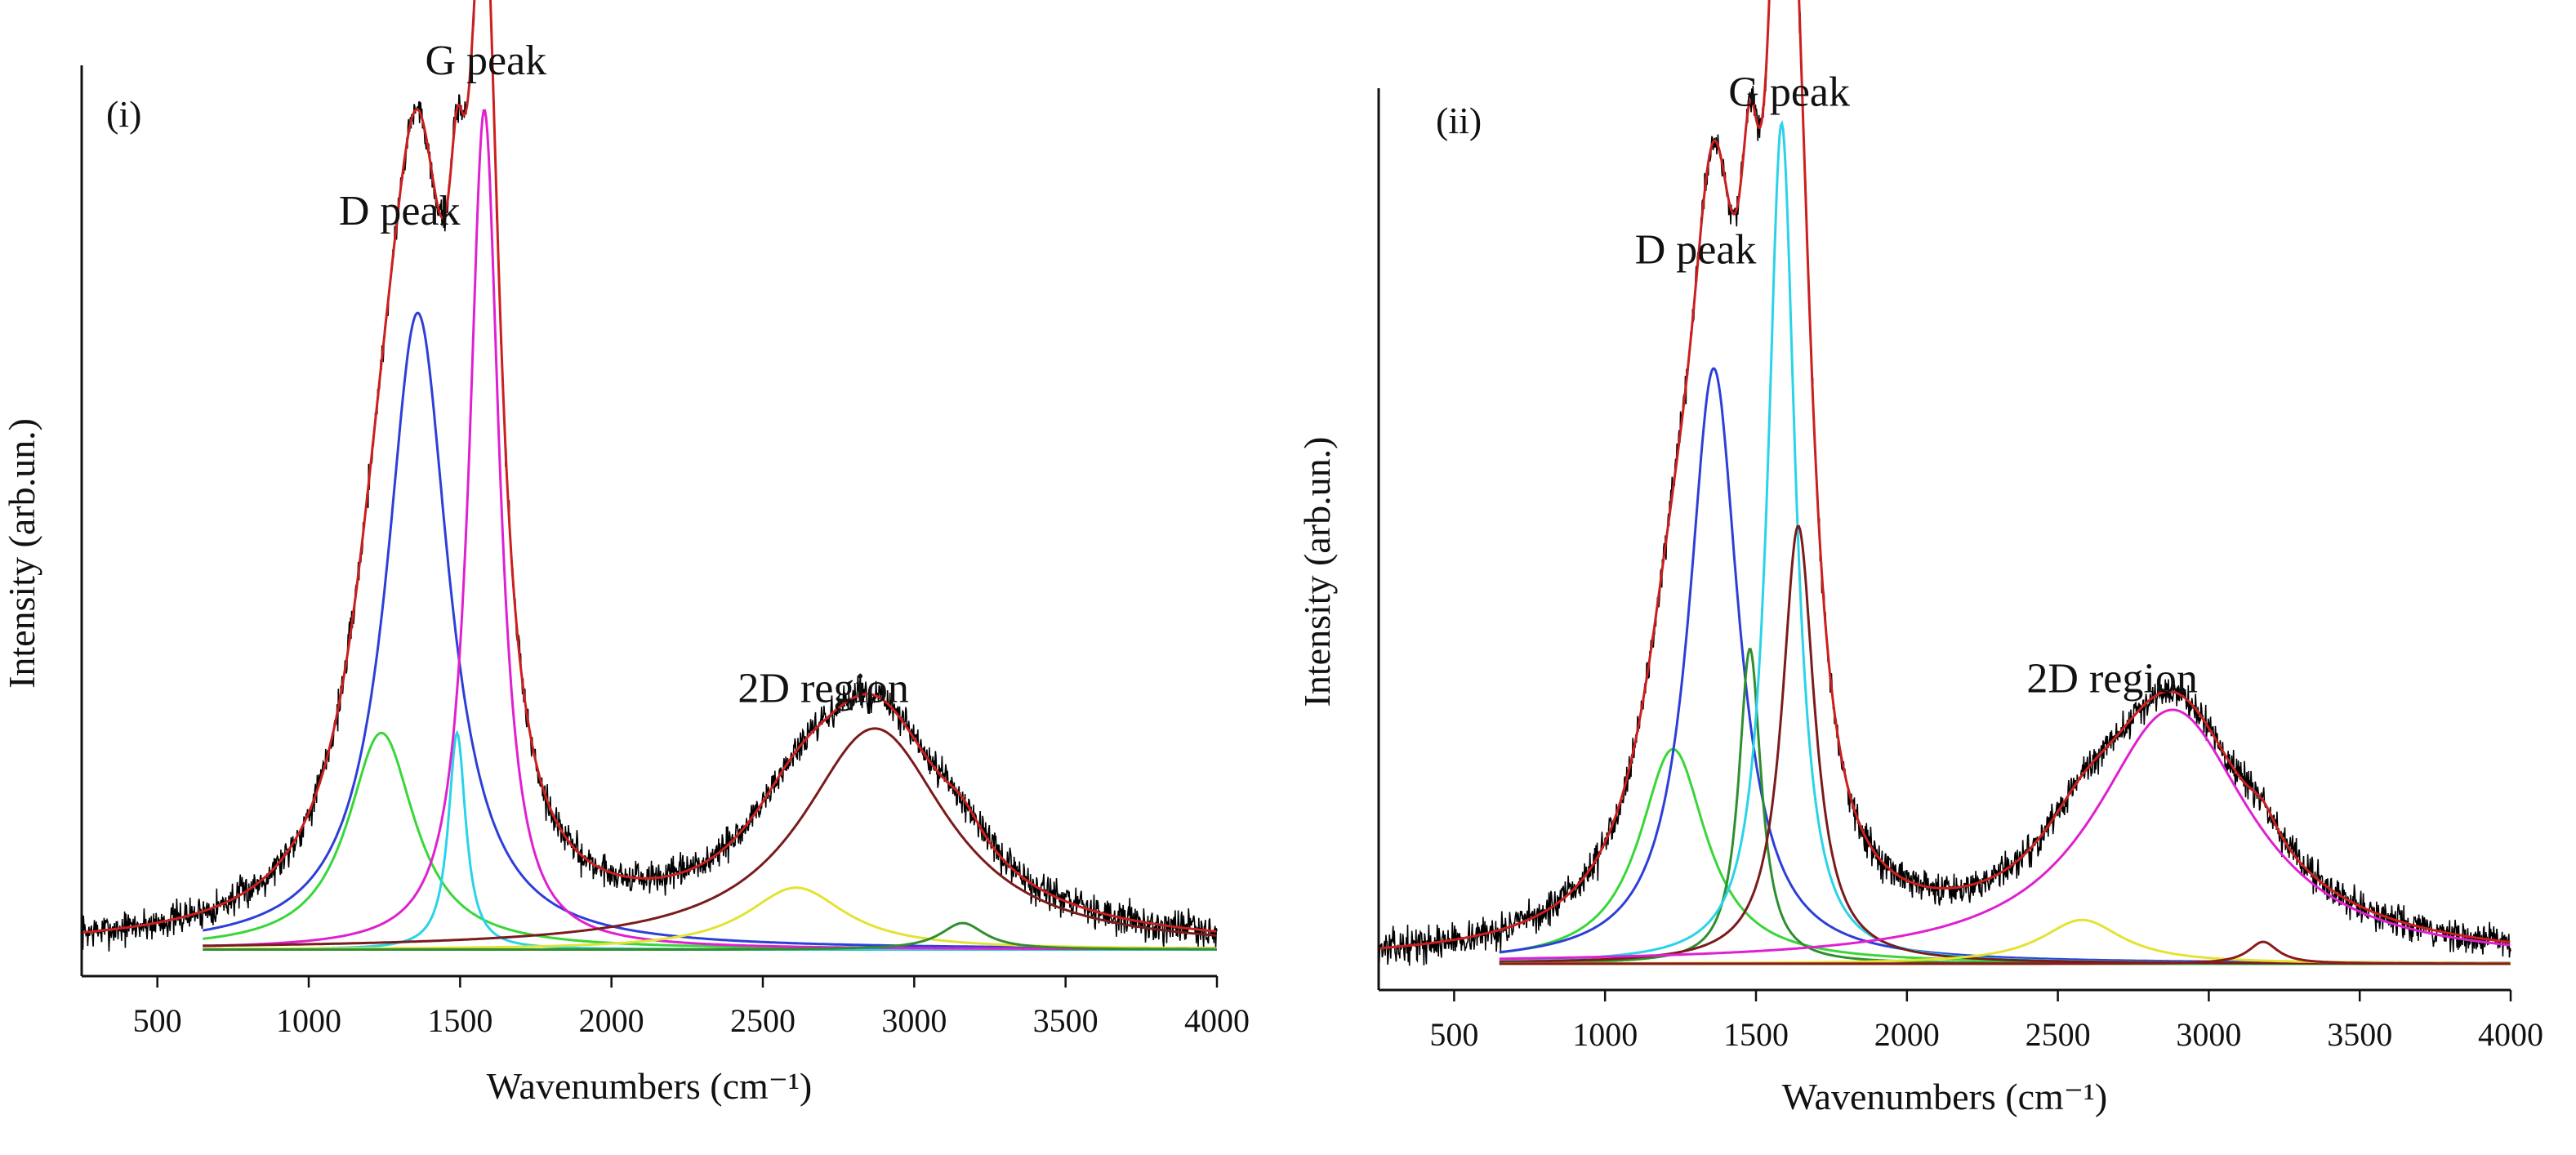 This screenshot has height=1155, width=2576. What do you see at coordinates (1066, 1020) in the screenshot?
I see `panel-i-x-tick-label-3500: 3500` at bounding box center [1066, 1020].